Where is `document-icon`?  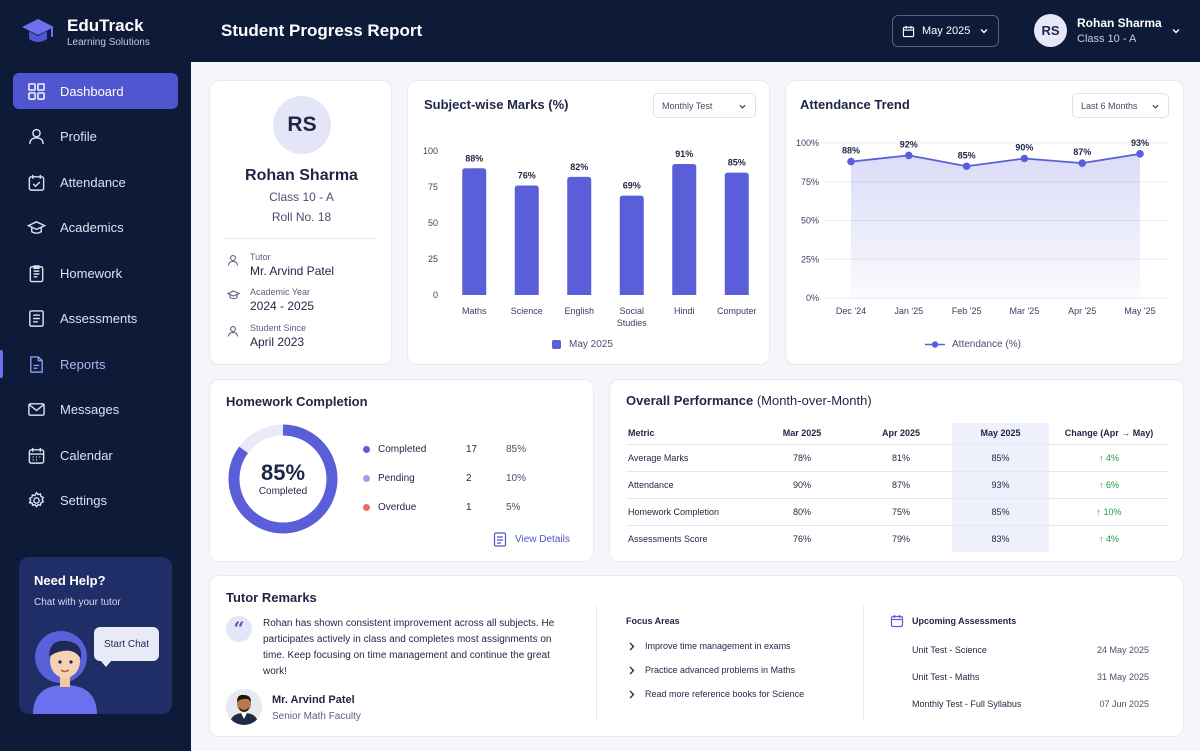
document-icon is located at coordinates (500, 539).